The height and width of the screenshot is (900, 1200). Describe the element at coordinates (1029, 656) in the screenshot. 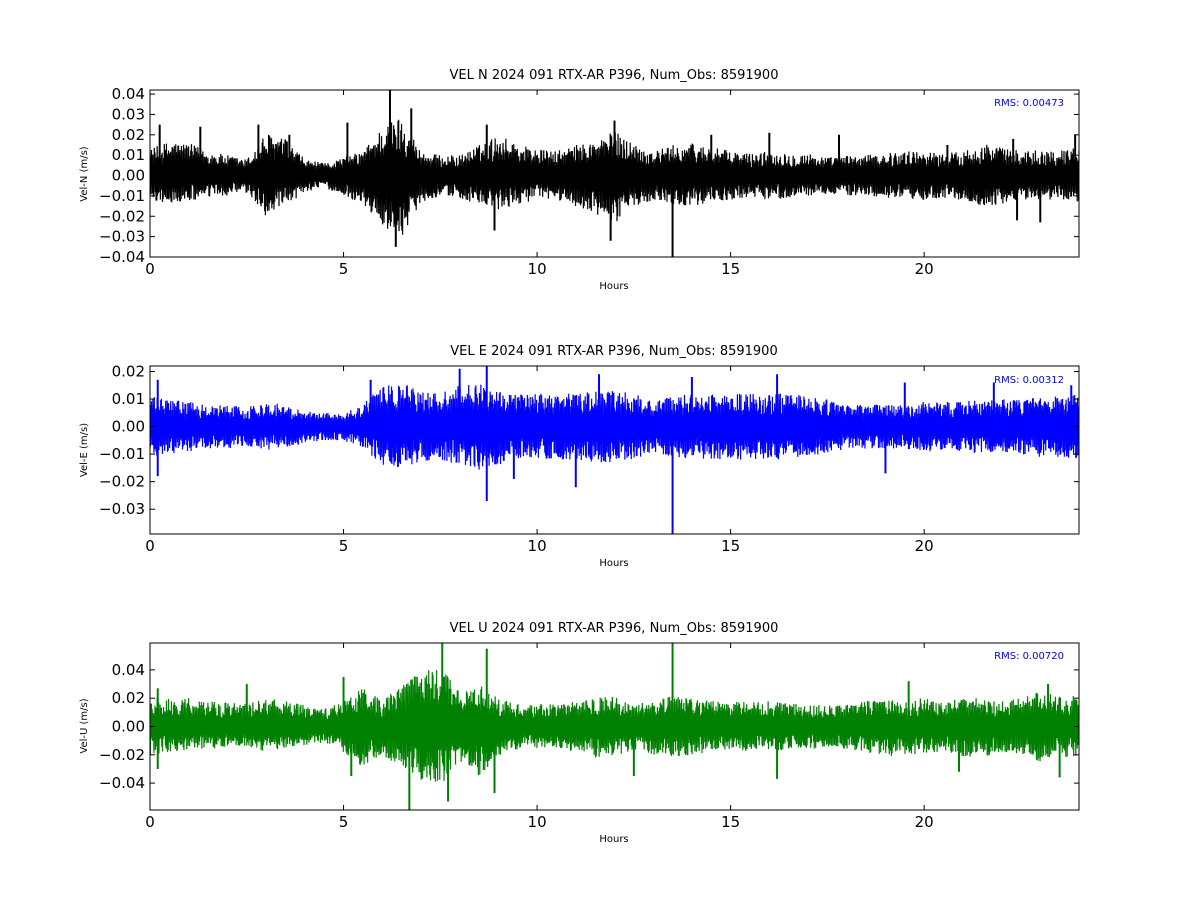

I see `rms-label: RMS: 0.00720` at that location.